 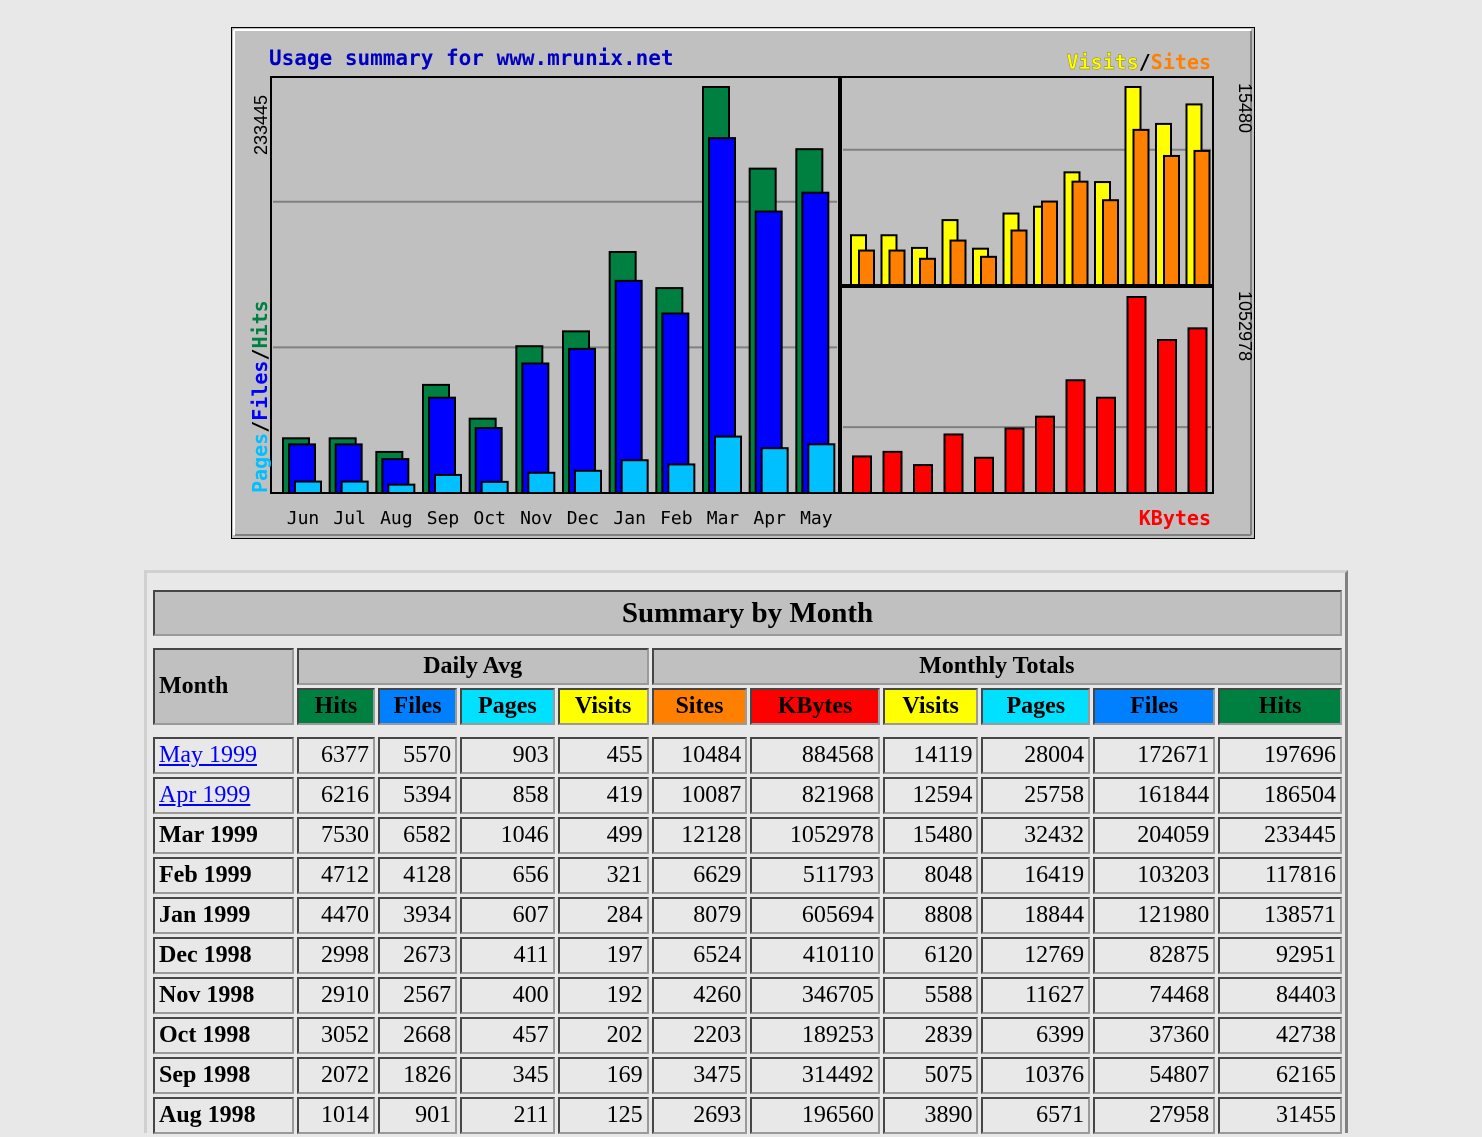 I want to click on value-cell: 1826, so click(x=418, y=1075).